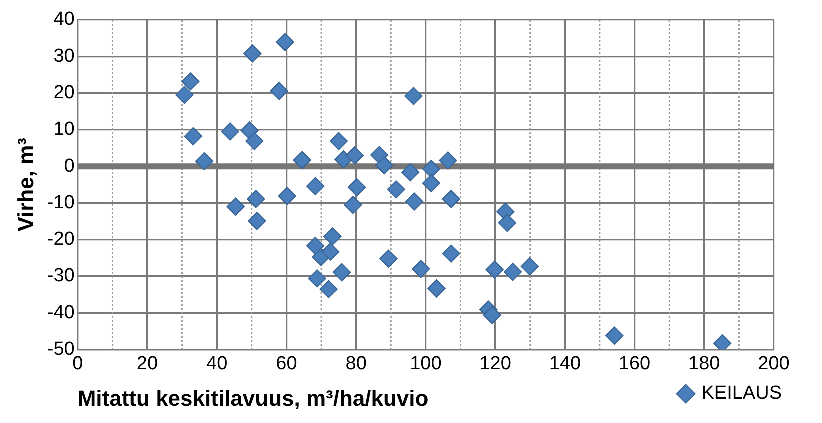  Describe the element at coordinates (64, 93) in the screenshot. I see `y-tick-label: 20` at that location.